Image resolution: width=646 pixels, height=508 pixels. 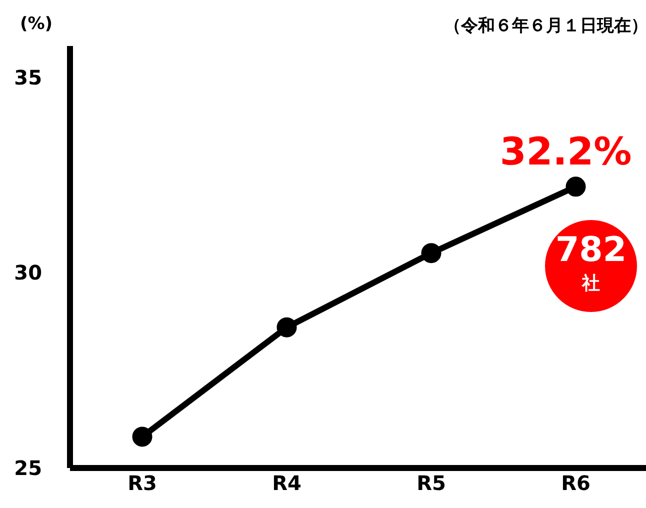 What do you see at coordinates (431, 483) in the screenshot?
I see `x-tick-label: R5` at bounding box center [431, 483].